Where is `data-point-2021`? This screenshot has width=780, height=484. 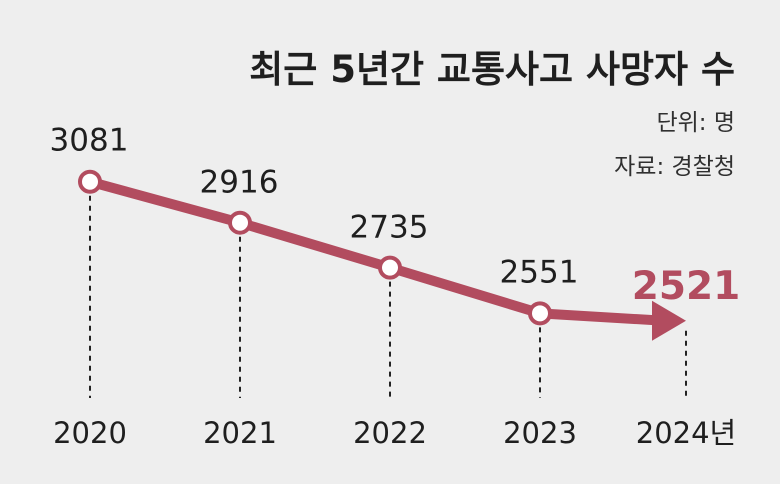 data-point-2021 is located at coordinates (240, 222).